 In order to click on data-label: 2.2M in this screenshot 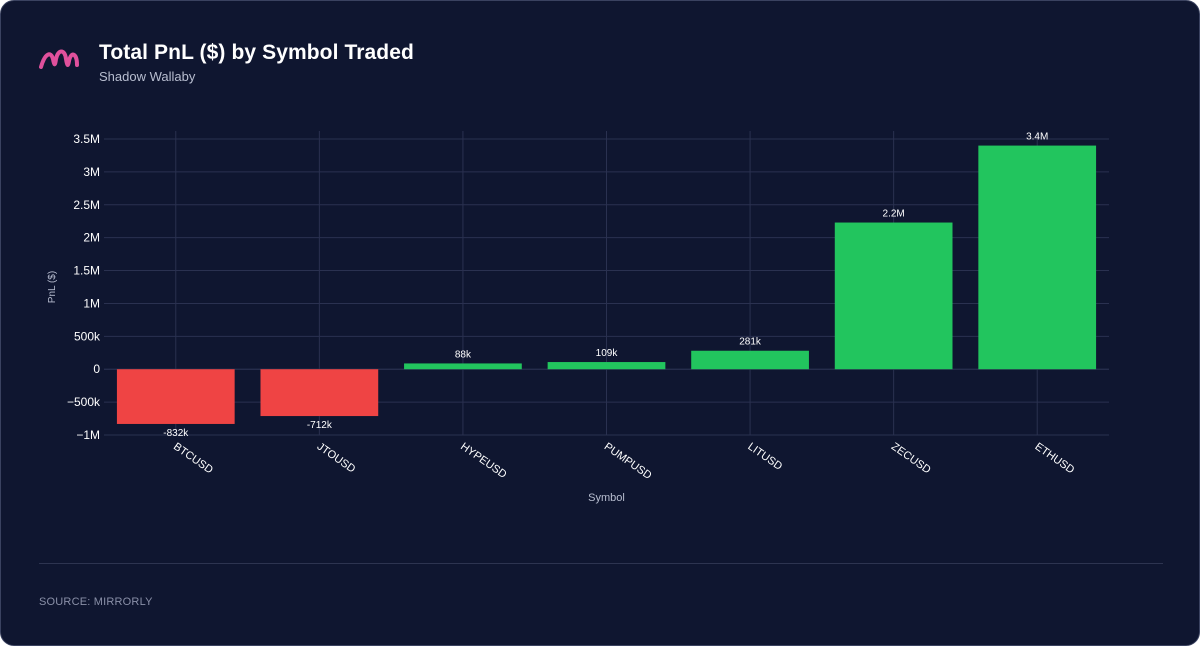, I will do `click(894, 214)`.